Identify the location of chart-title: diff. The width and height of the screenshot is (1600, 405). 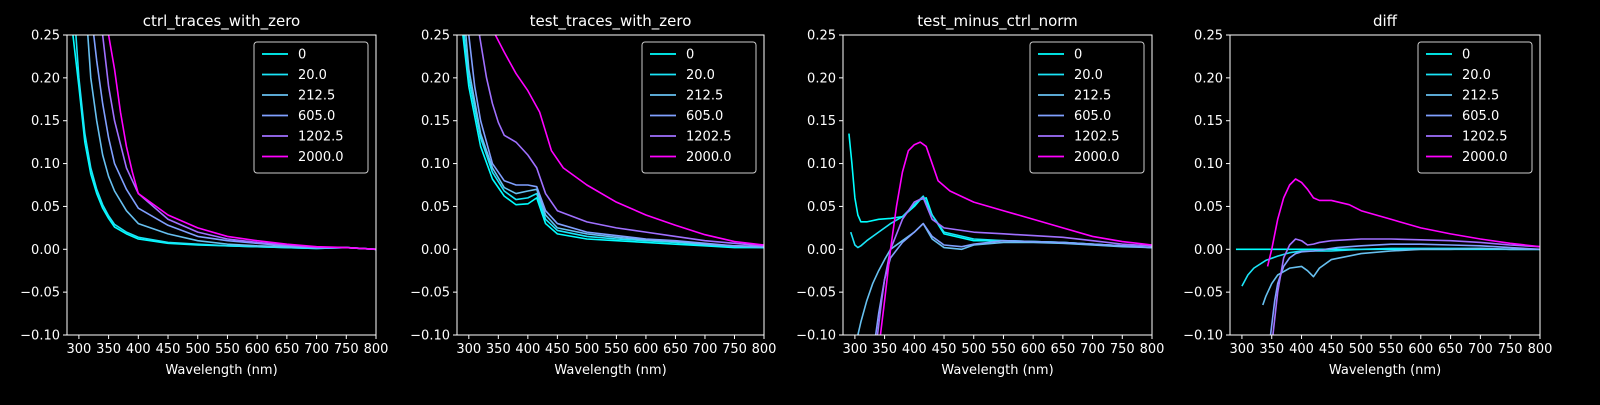
(1385, 21).